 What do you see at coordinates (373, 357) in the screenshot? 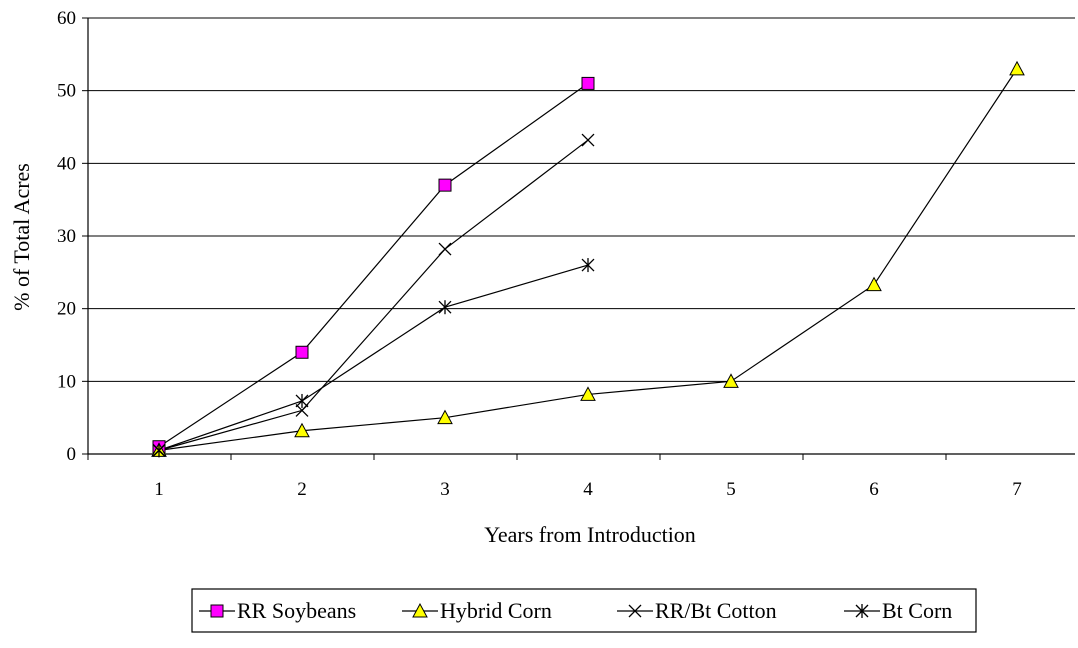
I see `series-line-bt-corn` at bounding box center [373, 357].